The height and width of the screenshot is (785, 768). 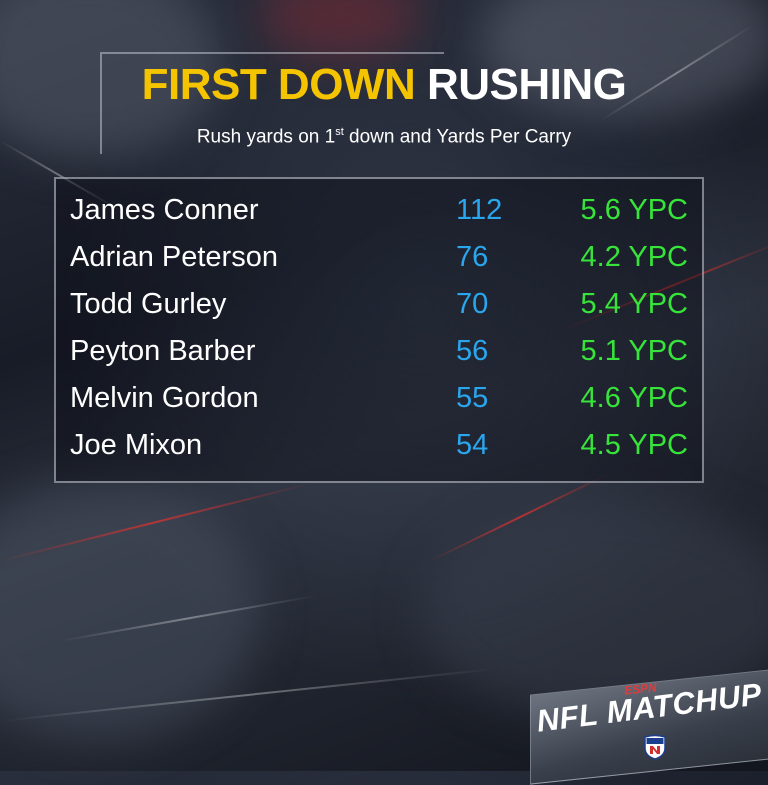 I want to click on rush-yards: 54, so click(x=472, y=445).